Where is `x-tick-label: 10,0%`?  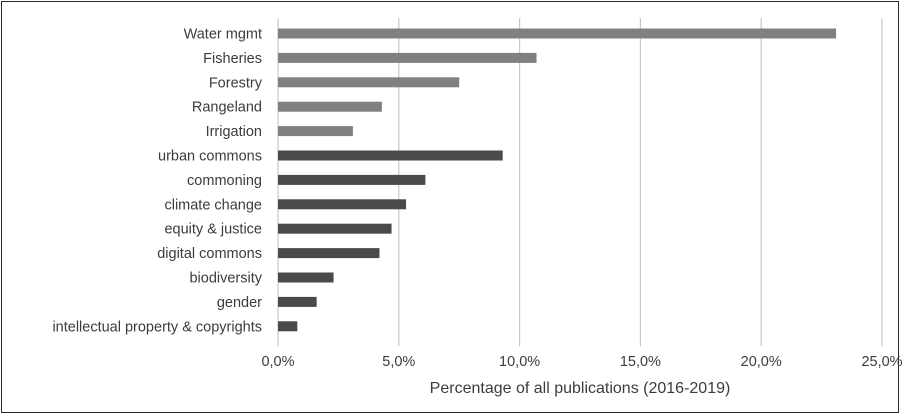 x-tick-label: 10,0% is located at coordinates (519, 362).